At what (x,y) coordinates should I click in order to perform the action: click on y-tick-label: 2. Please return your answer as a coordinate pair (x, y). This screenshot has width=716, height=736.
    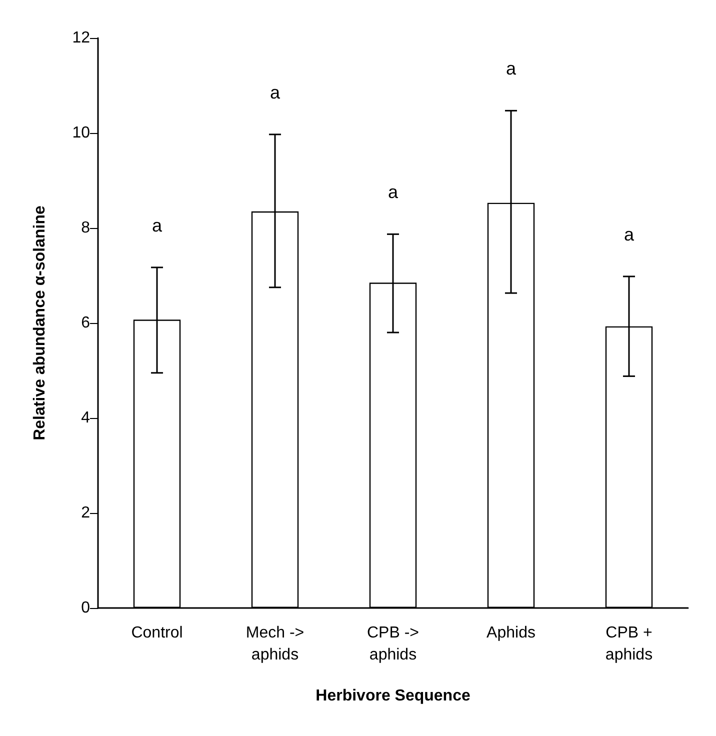
    Looking at the image, I should click on (85, 513).